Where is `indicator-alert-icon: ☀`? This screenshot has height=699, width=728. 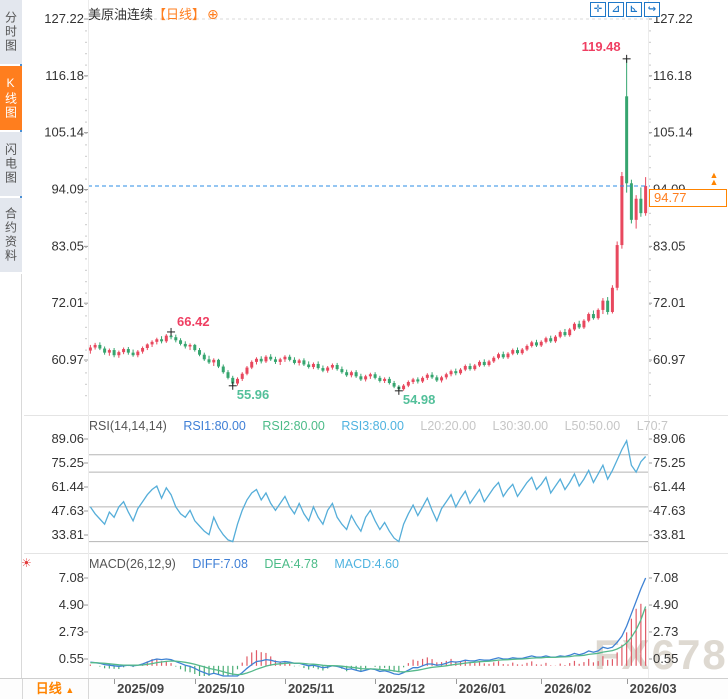
indicator-alert-icon: ☀ is located at coordinates (26, 563).